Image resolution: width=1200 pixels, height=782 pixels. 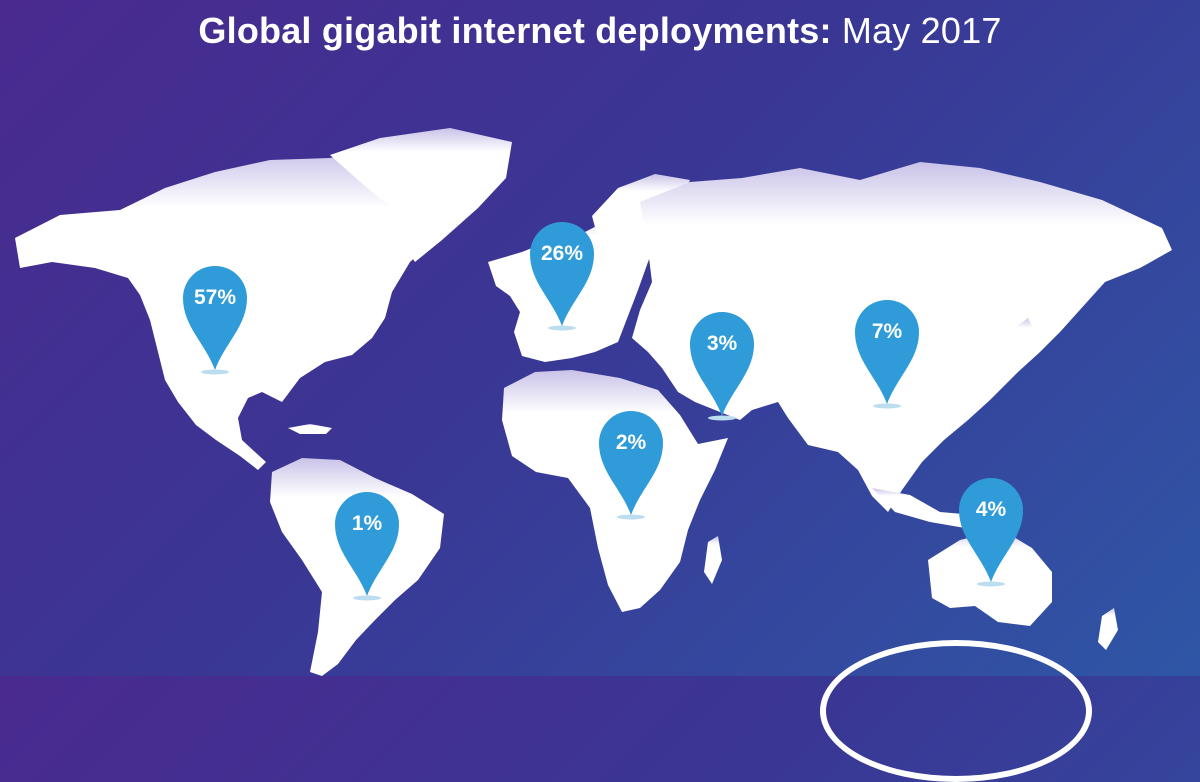 What do you see at coordinates (921, 30) in the screenshot?
I see `title-date: May 2017` at bounding box center [921, 30].